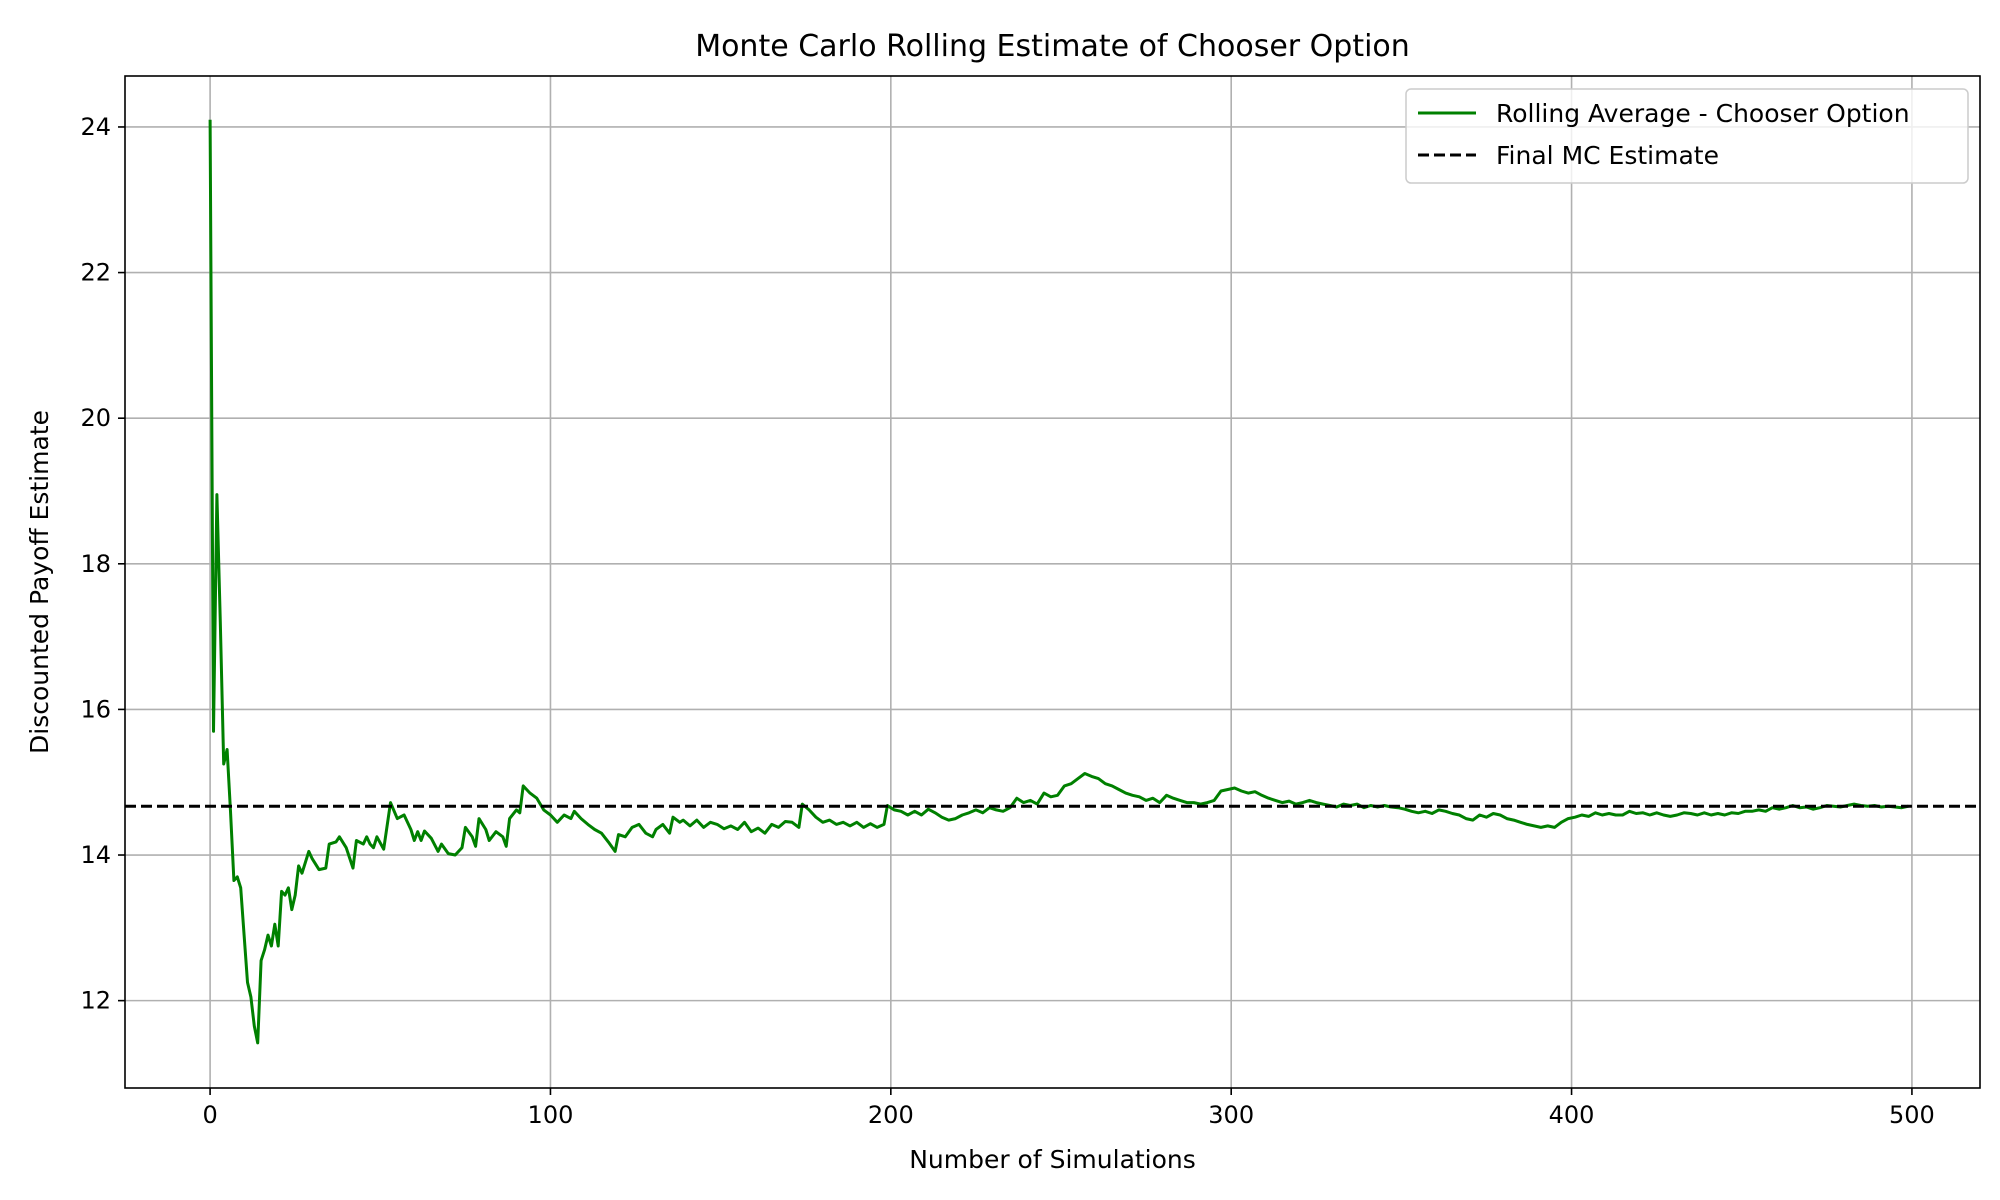  What do you see at coordinates (95, 418) in the screenshot?
I see `y-tick-label: 20` at bounding box center [95, 418].